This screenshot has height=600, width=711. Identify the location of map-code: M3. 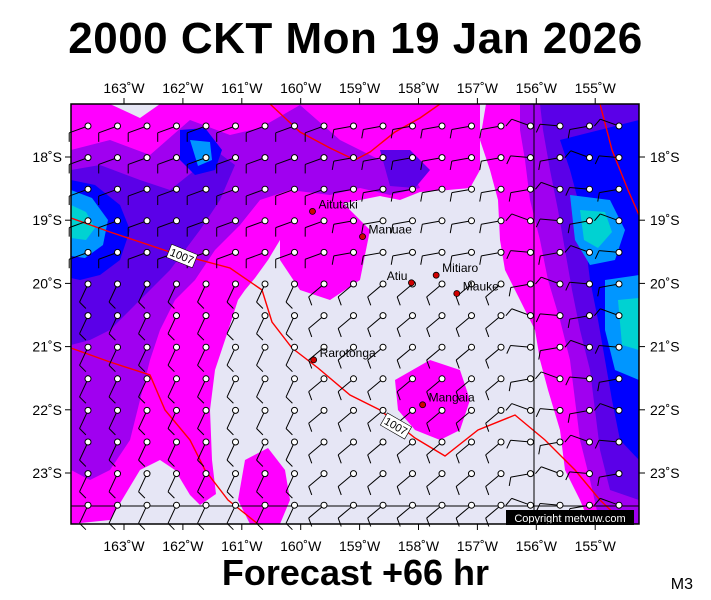
(681, 584).